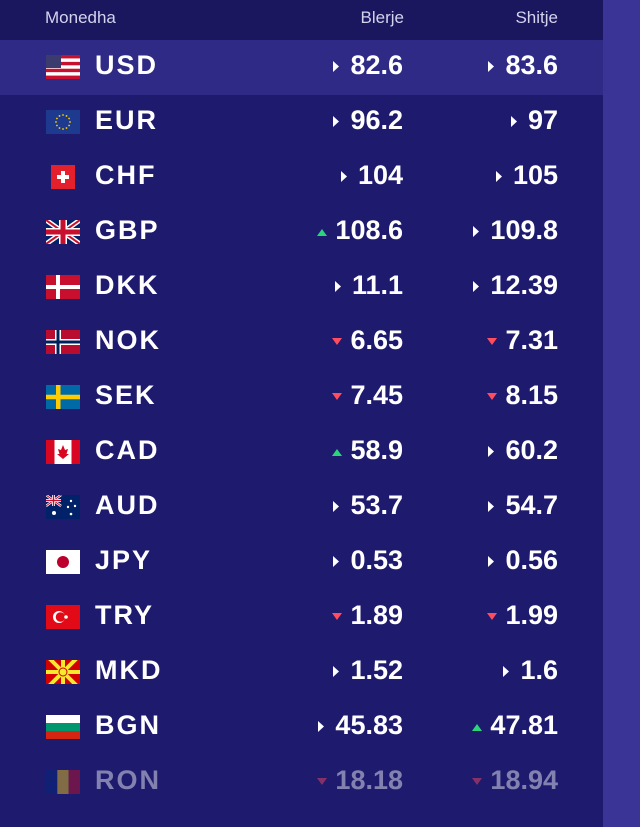 Image resolution: width=640 pixels, height=827 pixels. I want to click on rate-row-sek: SEK 7.45 8.15, so click(301, 397).